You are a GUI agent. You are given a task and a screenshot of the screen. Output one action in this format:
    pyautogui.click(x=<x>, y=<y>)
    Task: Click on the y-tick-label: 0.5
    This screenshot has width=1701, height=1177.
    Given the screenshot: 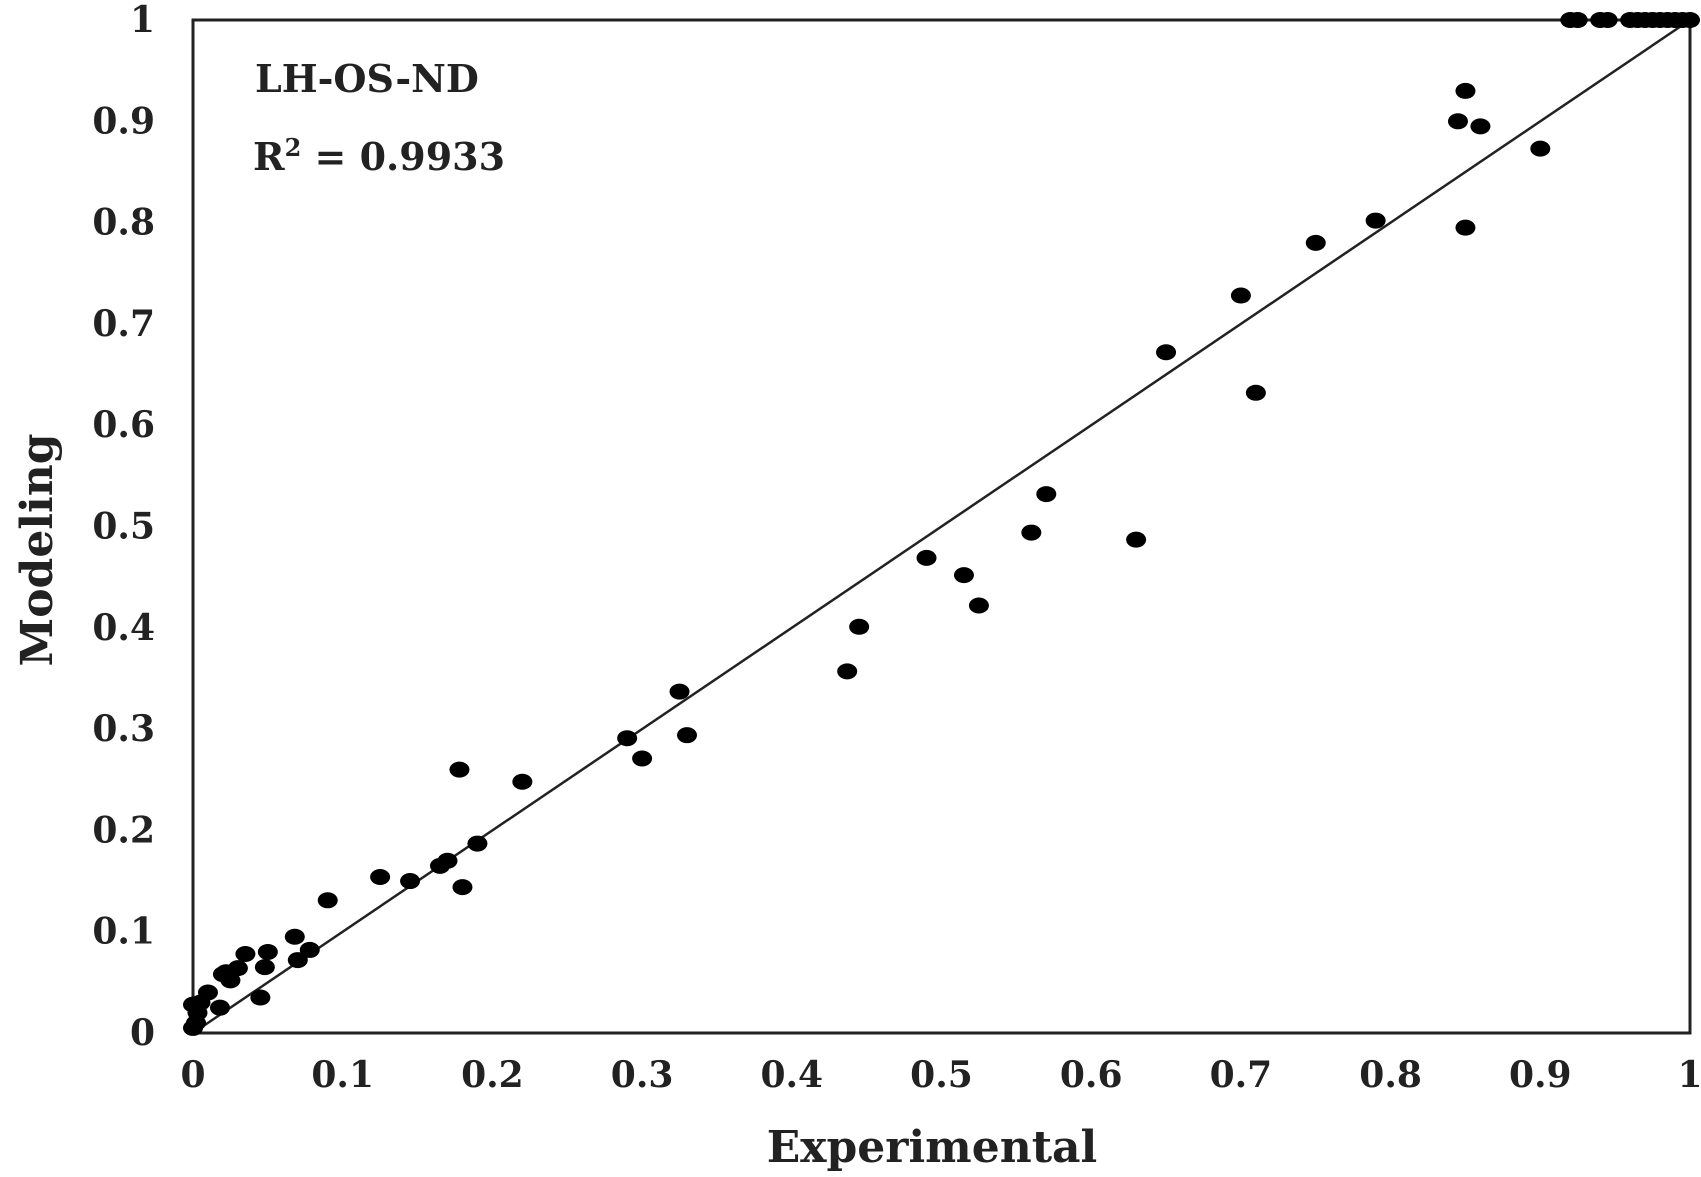 What is the action you would take?
    pyautogui.click(x=123, y=527)
    